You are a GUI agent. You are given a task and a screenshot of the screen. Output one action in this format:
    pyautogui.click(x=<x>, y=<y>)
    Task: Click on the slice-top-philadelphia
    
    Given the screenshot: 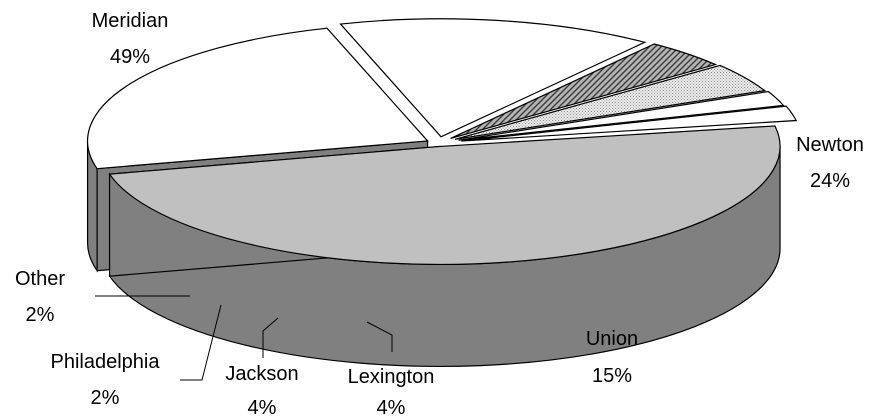 What is the action you would take?
    pyautogui.click(x=621, y=115)
    